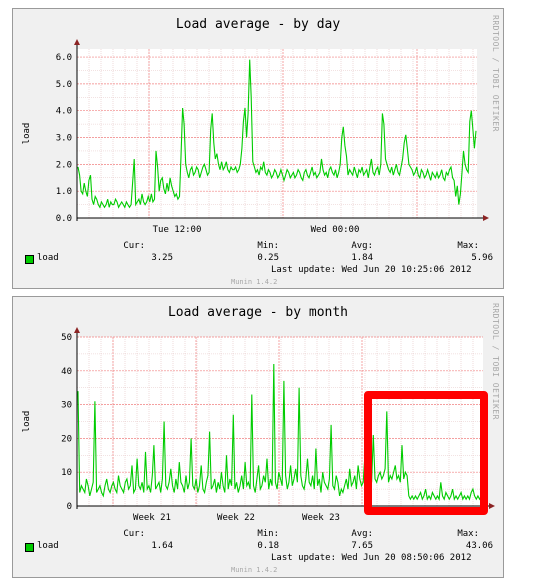 The height and width of the screenshot is (583, 536). I want to click on chart-title: Load average - by month, so click(257, 312).